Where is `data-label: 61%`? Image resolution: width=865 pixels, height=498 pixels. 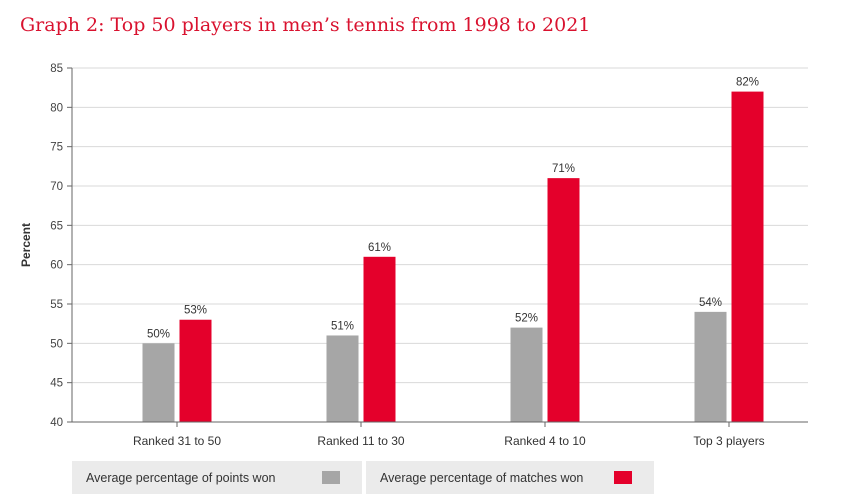
data-label: 61% is located at coordinates (379, 248).